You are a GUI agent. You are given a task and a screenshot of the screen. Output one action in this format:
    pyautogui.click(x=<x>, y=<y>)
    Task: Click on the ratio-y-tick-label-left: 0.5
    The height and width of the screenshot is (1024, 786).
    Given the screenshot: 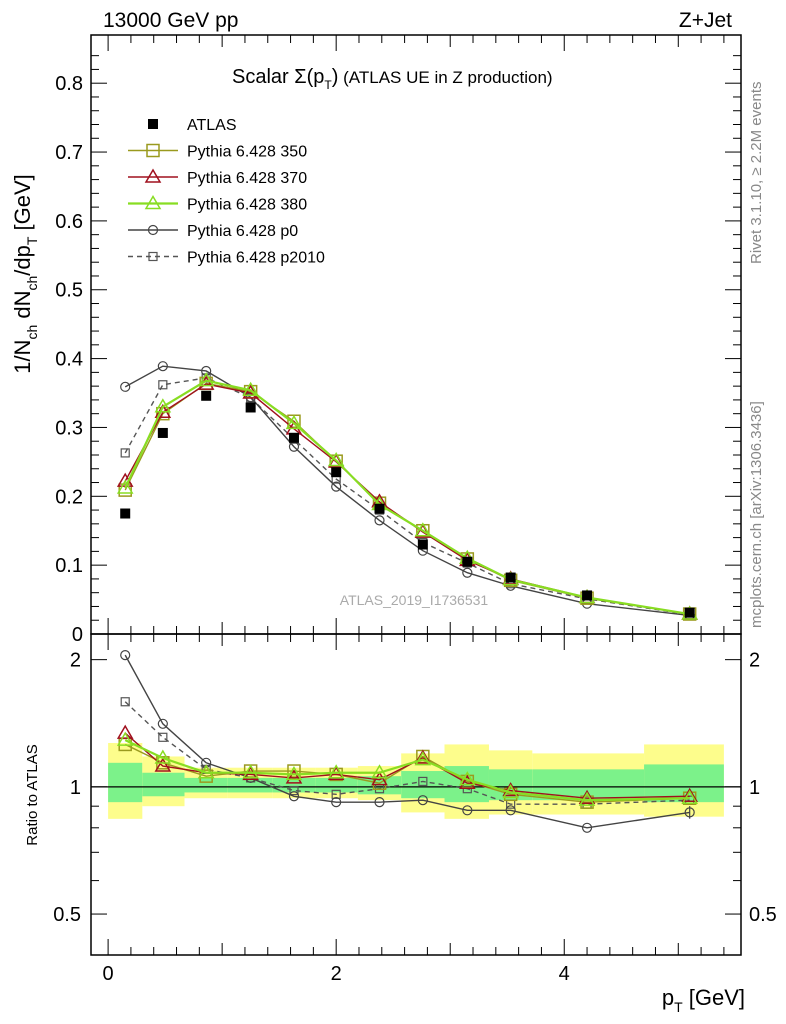 What is the action you would take?
    pyautogui.click(x=67, y=915)
    